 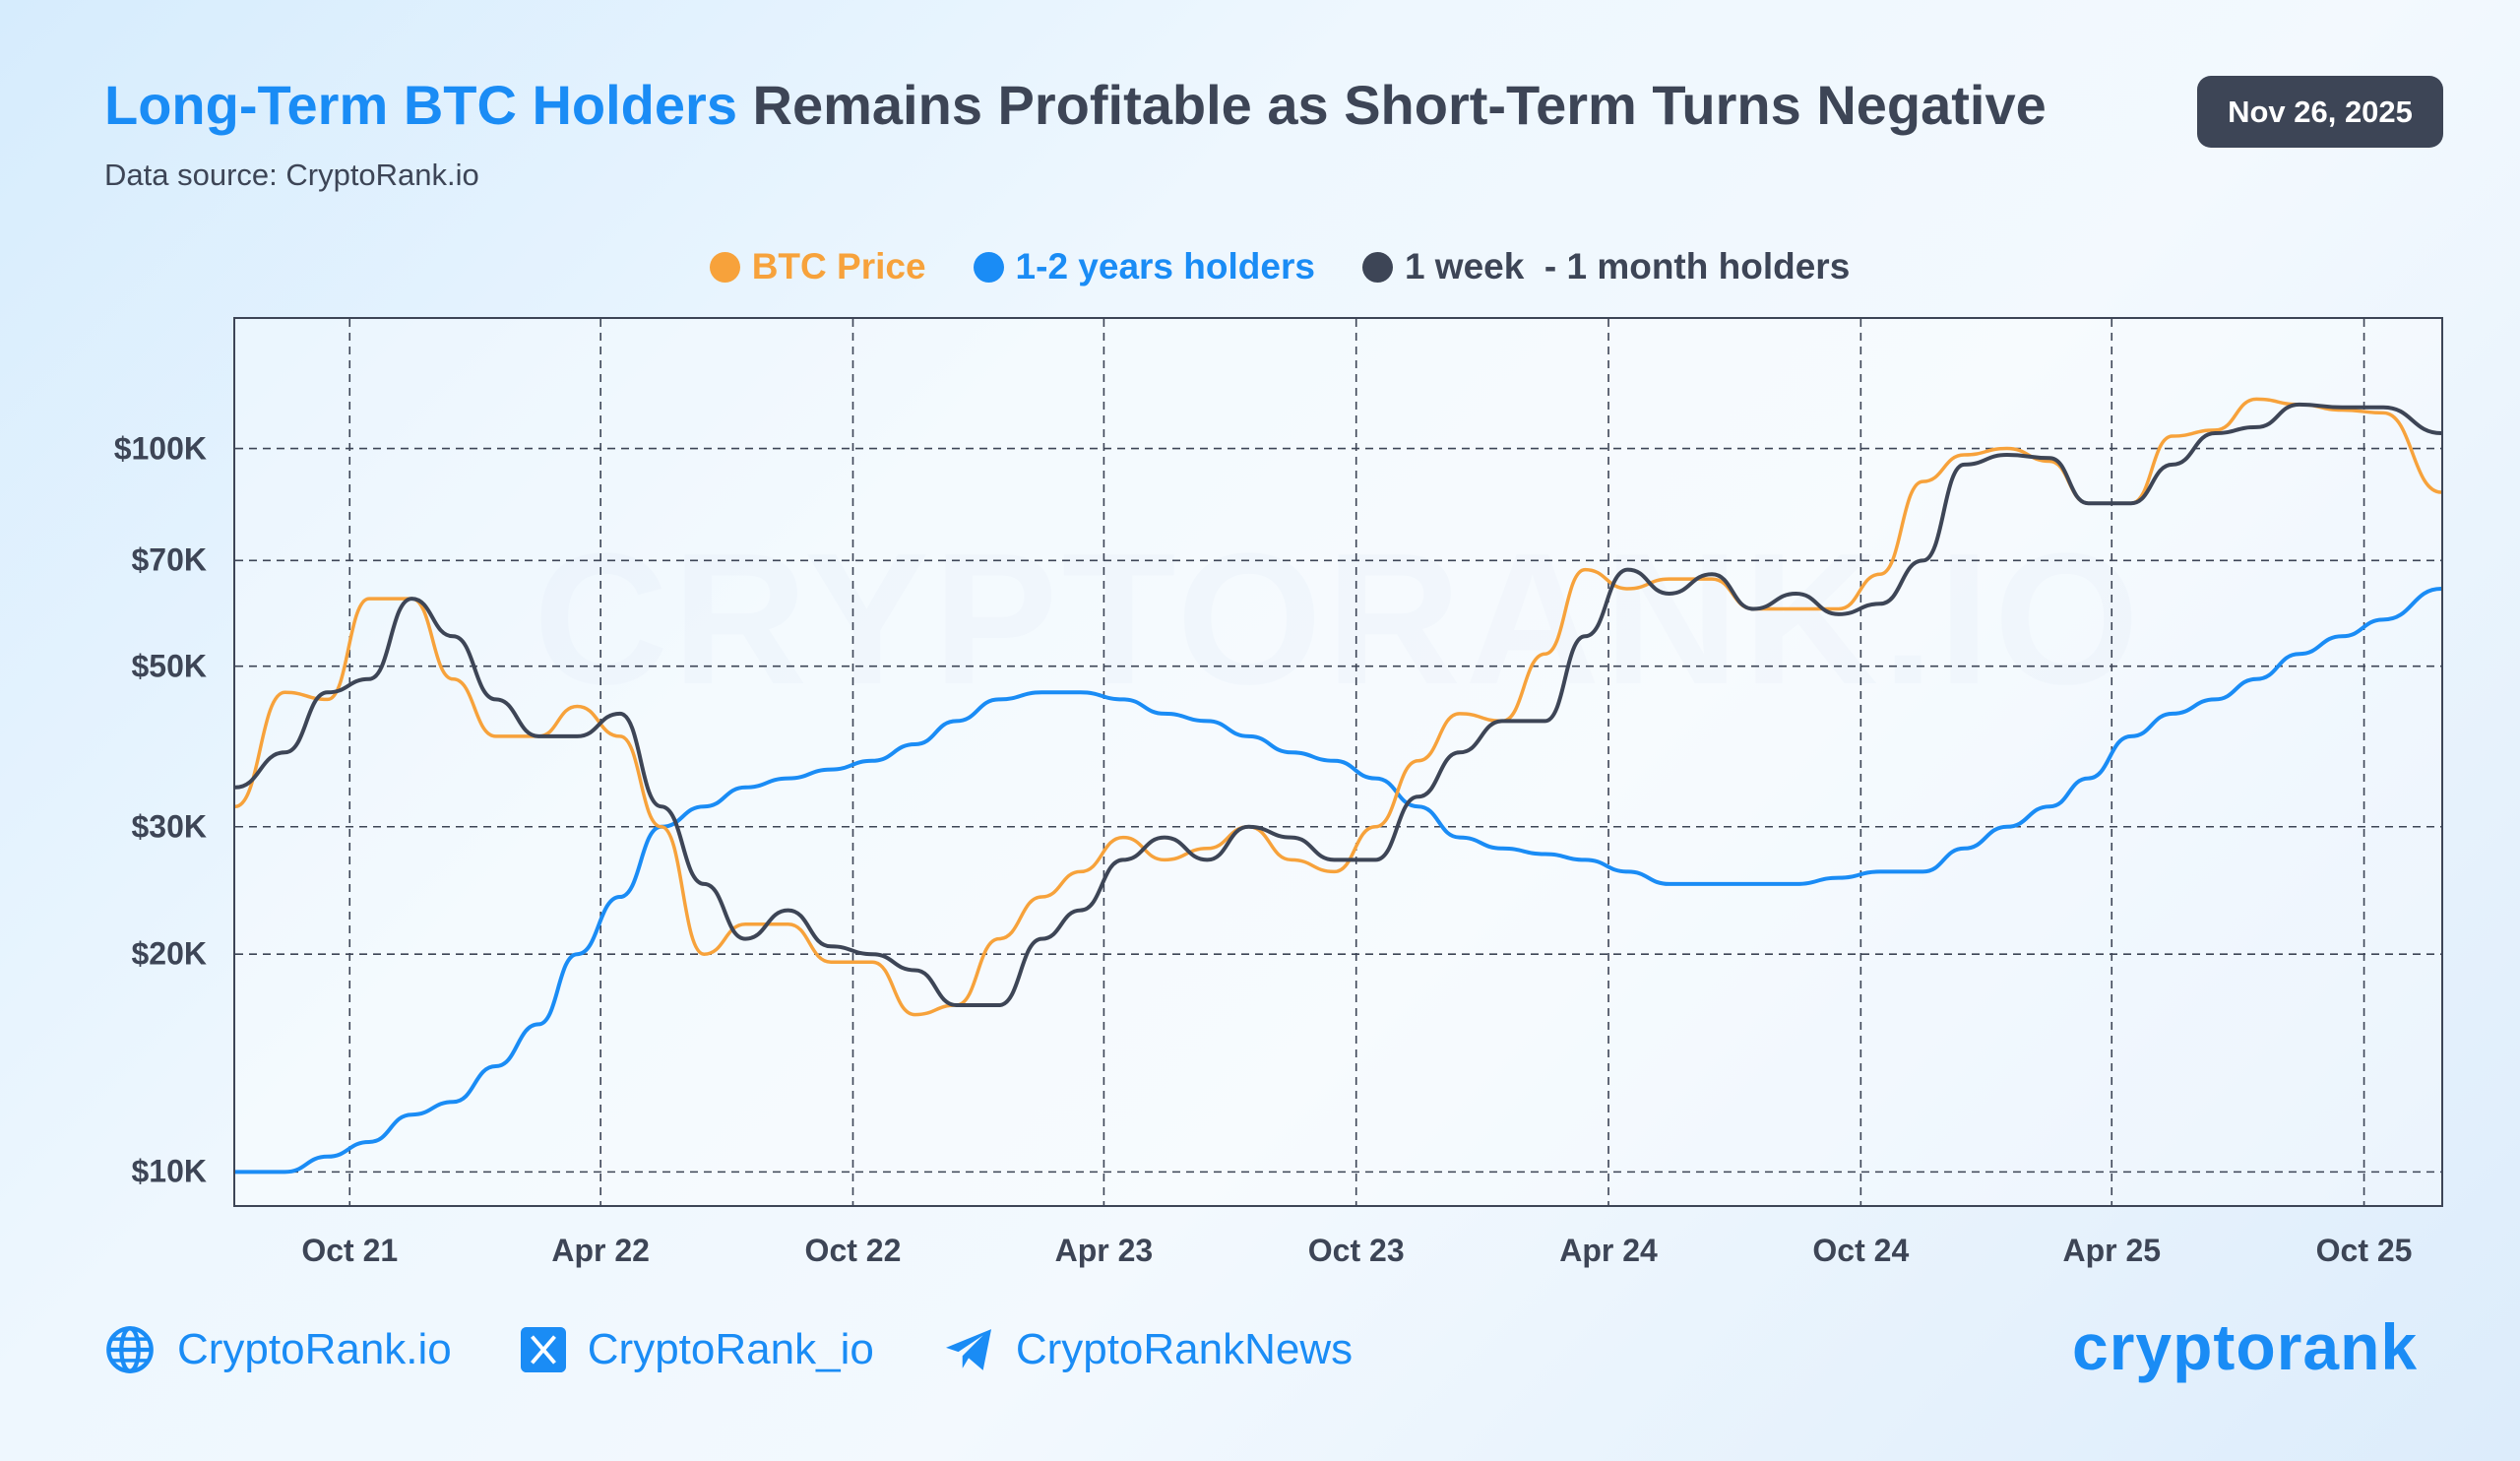 I want to click on y-tick-label: $70K, so click(x=169, y=559).